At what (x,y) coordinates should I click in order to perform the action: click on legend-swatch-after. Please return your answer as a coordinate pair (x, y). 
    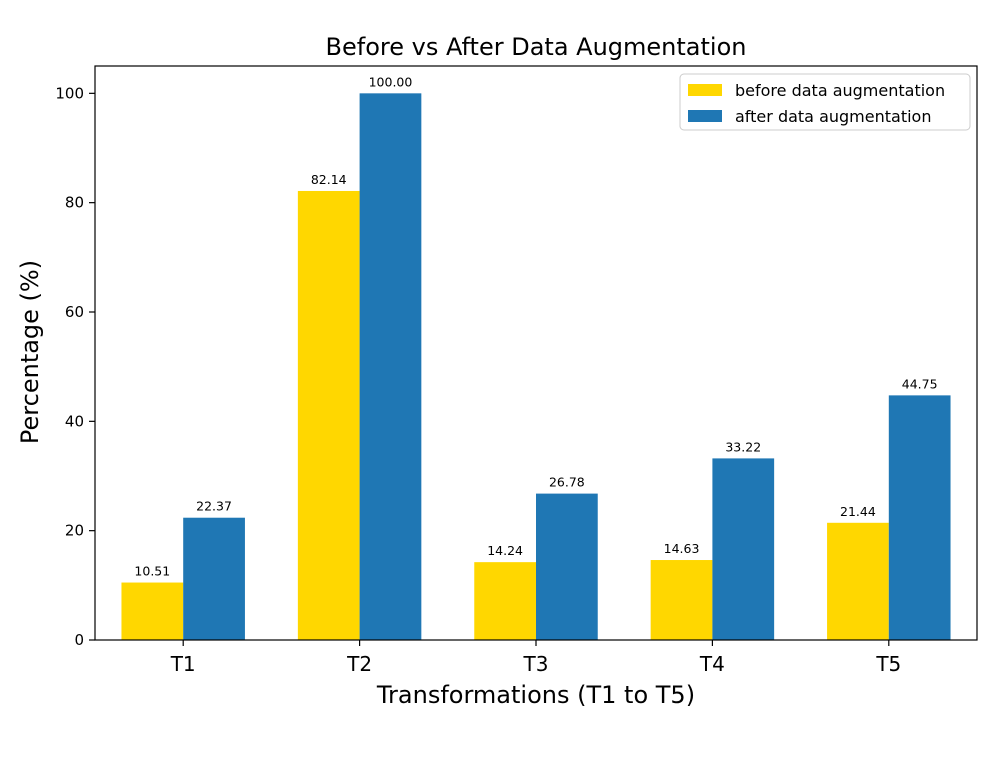
    Looking at the image, I should click on (705, 116).